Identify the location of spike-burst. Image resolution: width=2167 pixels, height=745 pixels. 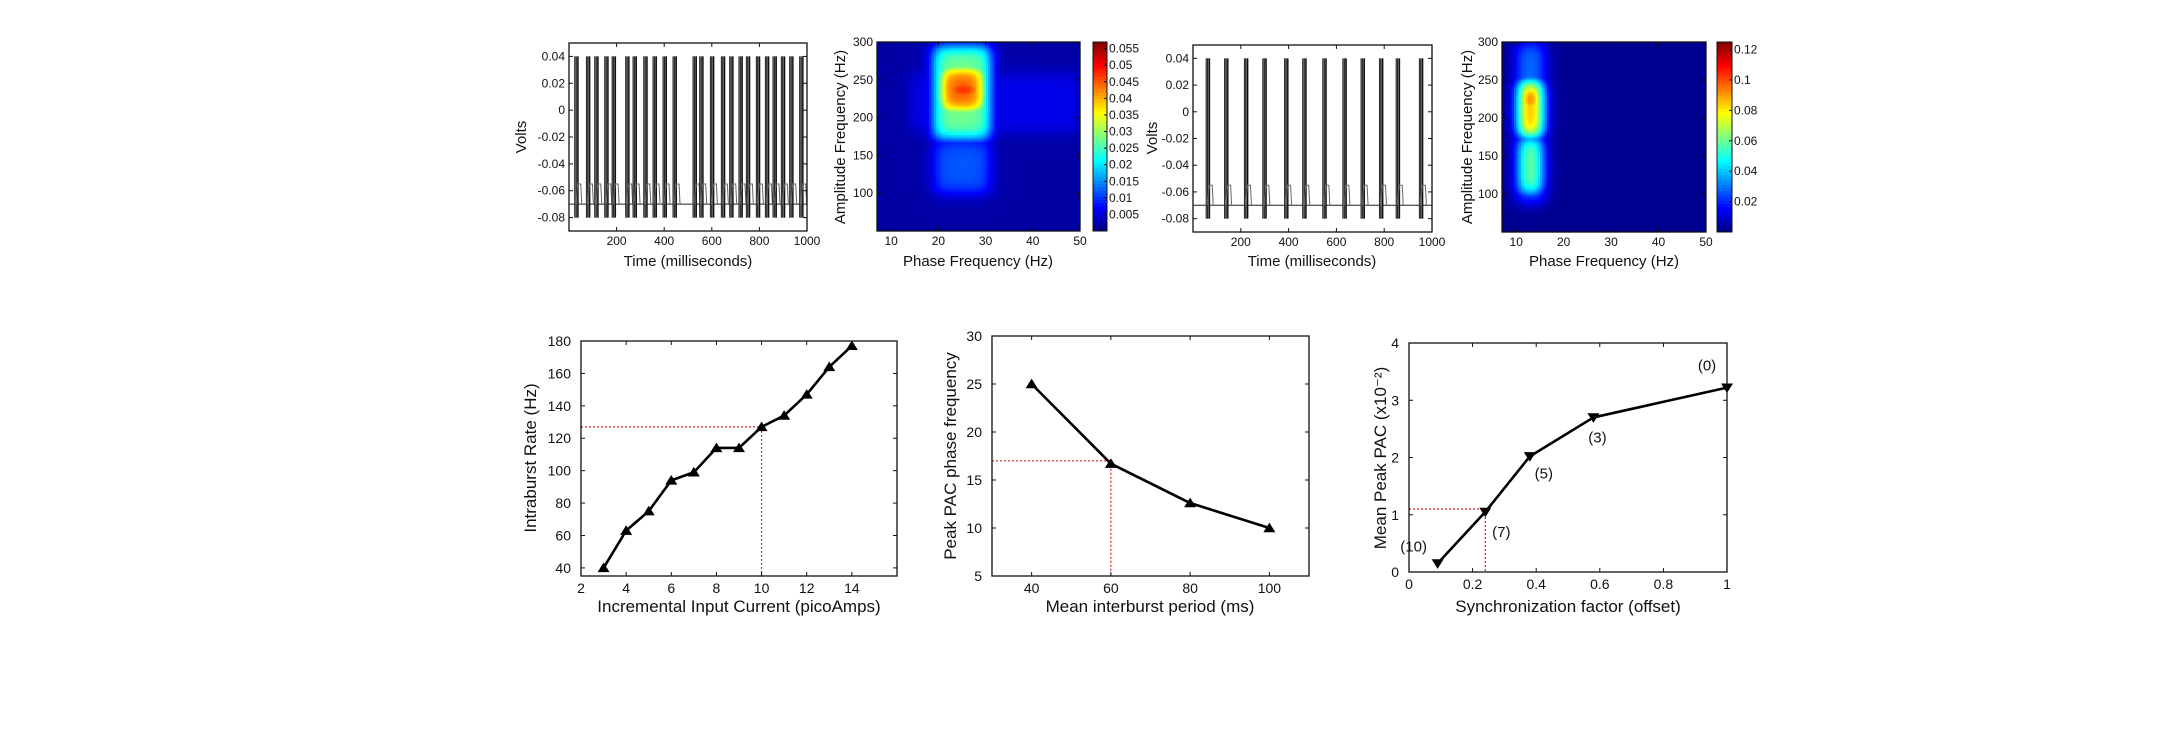
(776, 137).